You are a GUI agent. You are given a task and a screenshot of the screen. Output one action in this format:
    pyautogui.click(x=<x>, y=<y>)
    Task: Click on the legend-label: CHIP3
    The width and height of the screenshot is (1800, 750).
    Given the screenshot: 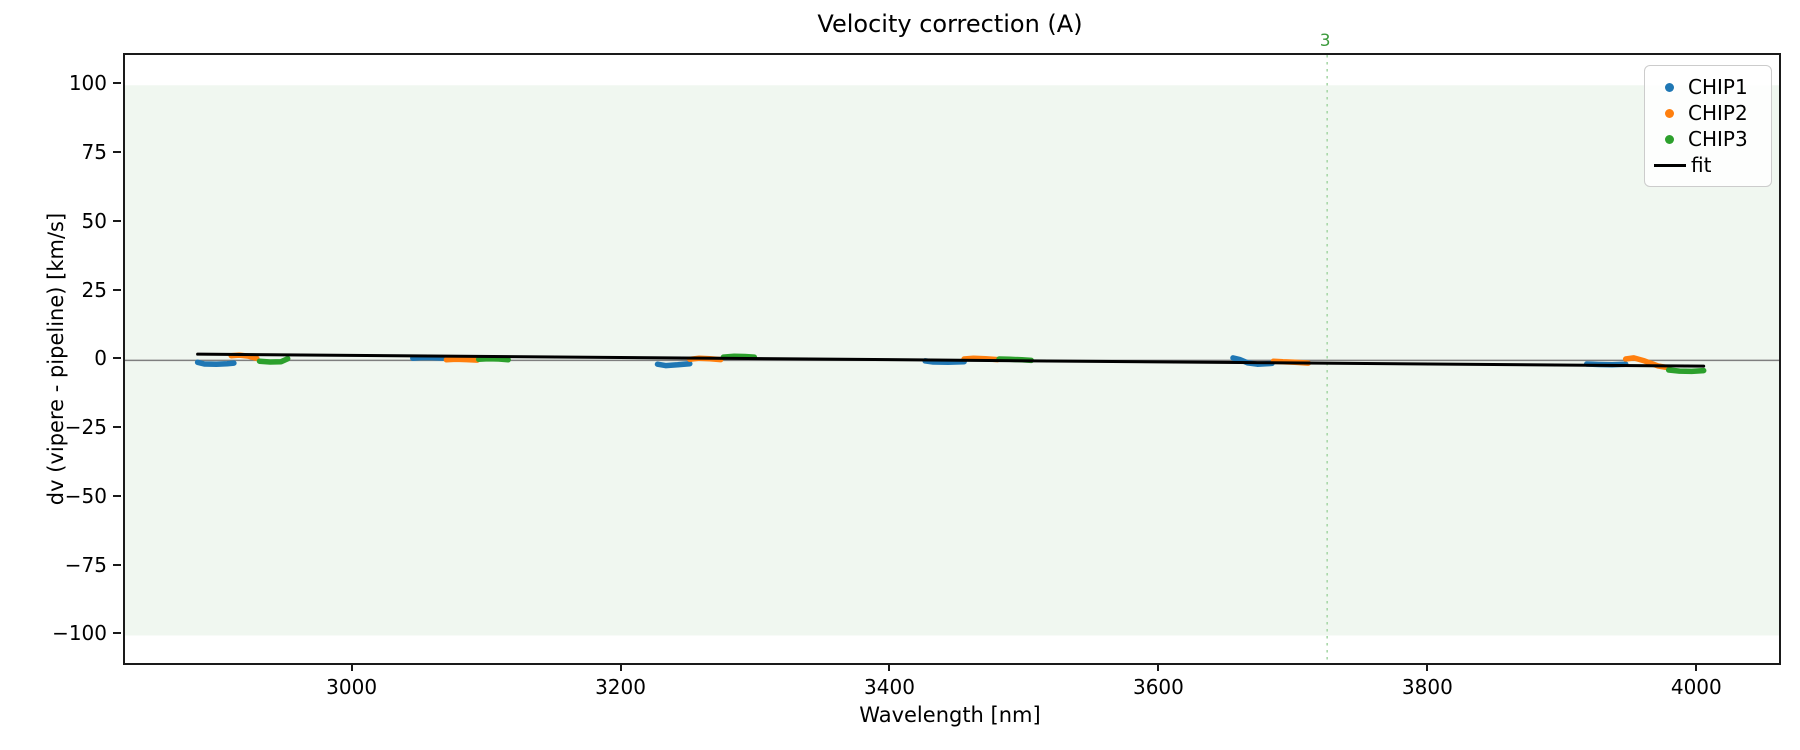 What is the action you would take?
    pyautogui.click(x=1718, y=139)
    